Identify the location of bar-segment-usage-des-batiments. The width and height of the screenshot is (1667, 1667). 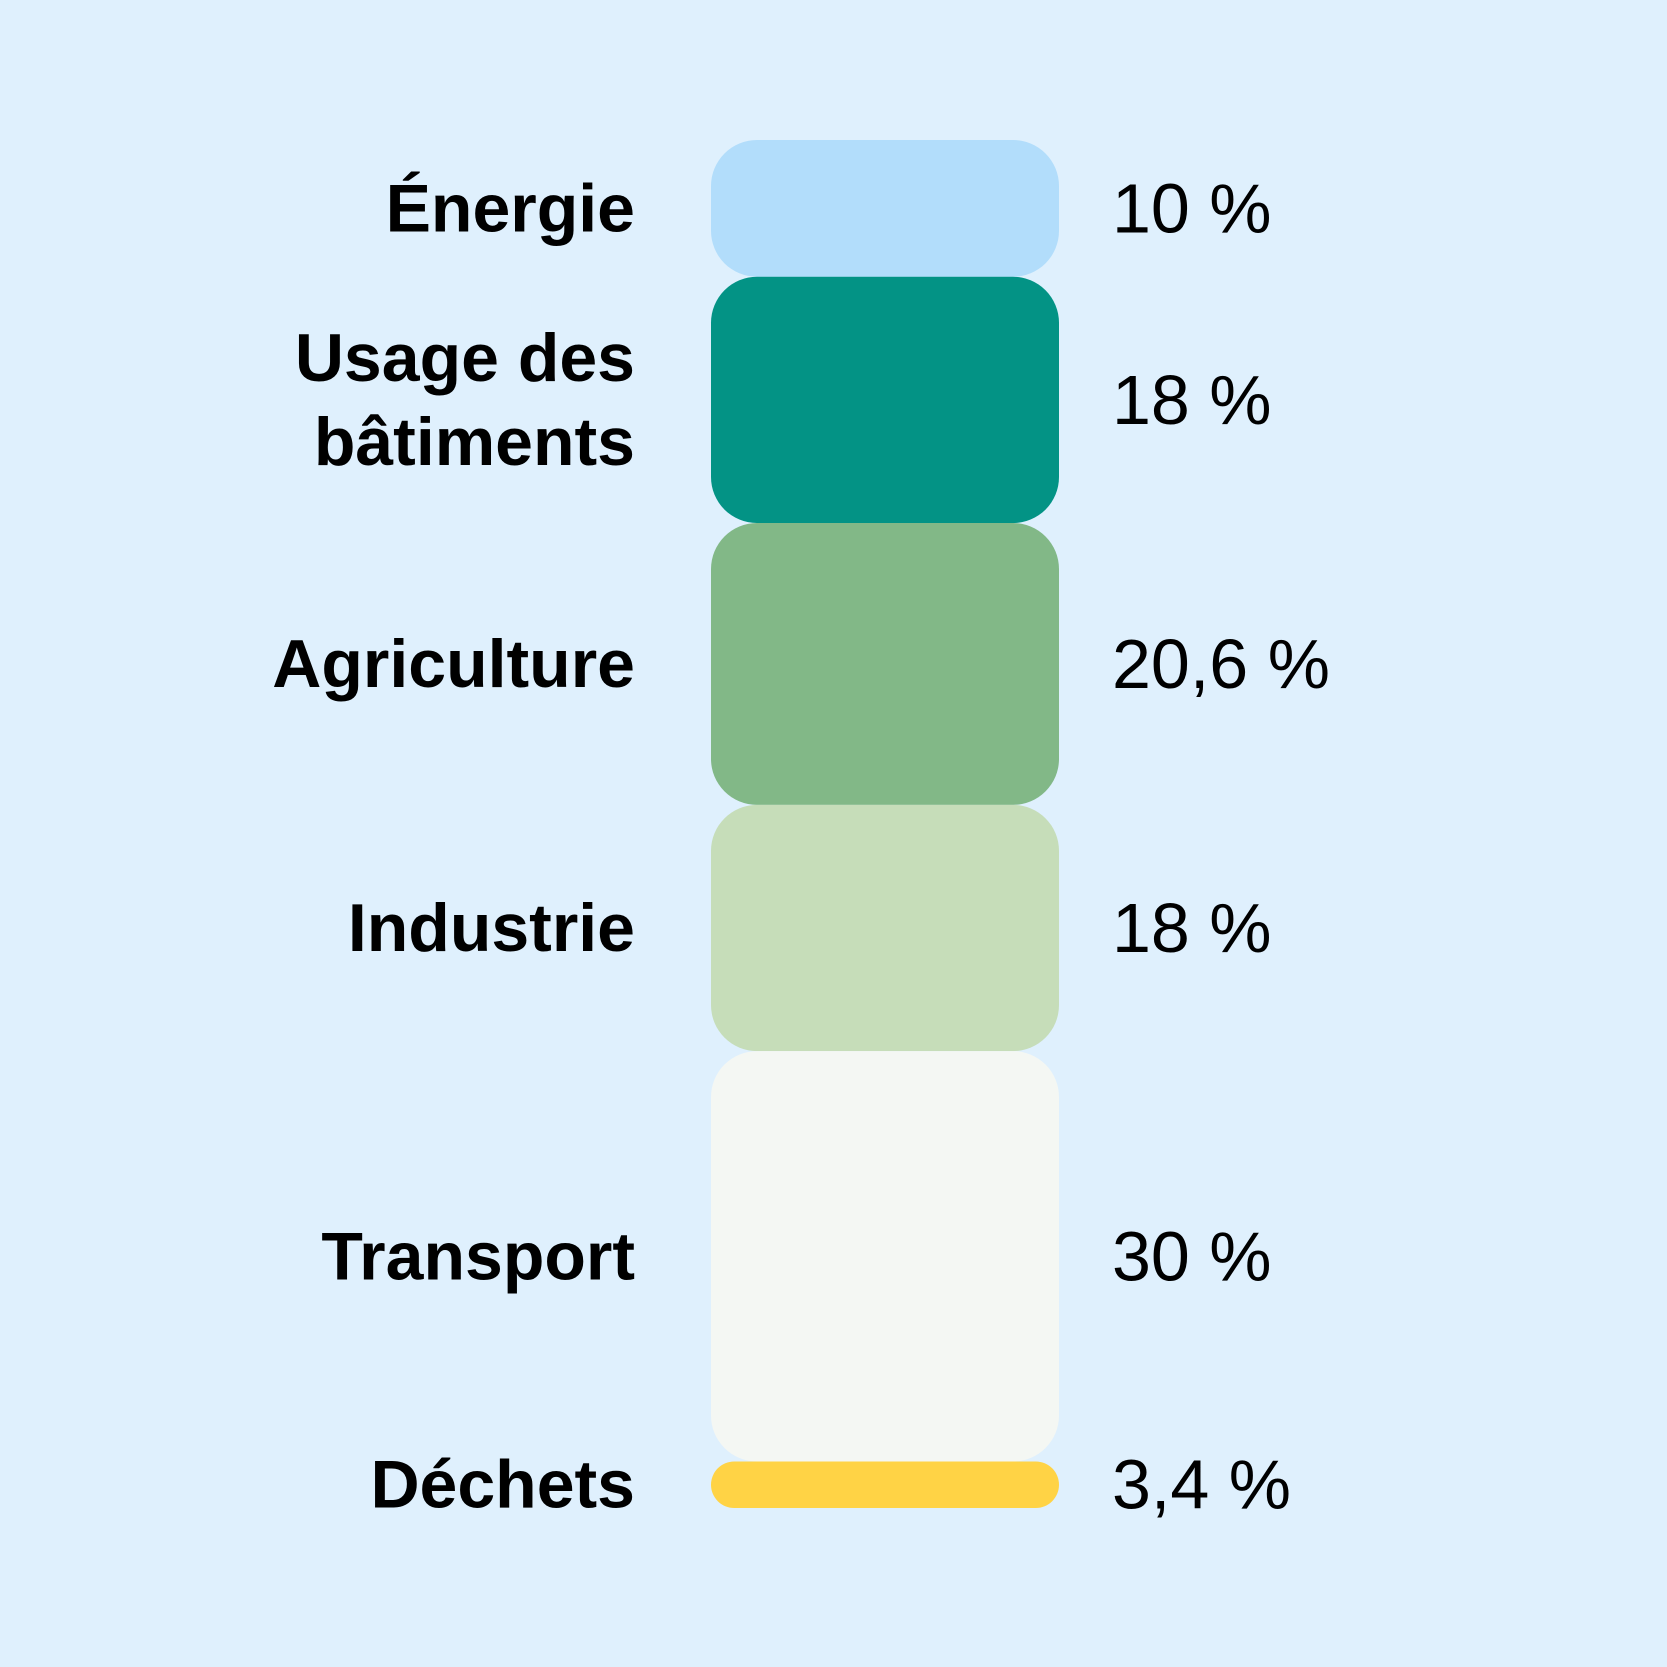
(885, 400).